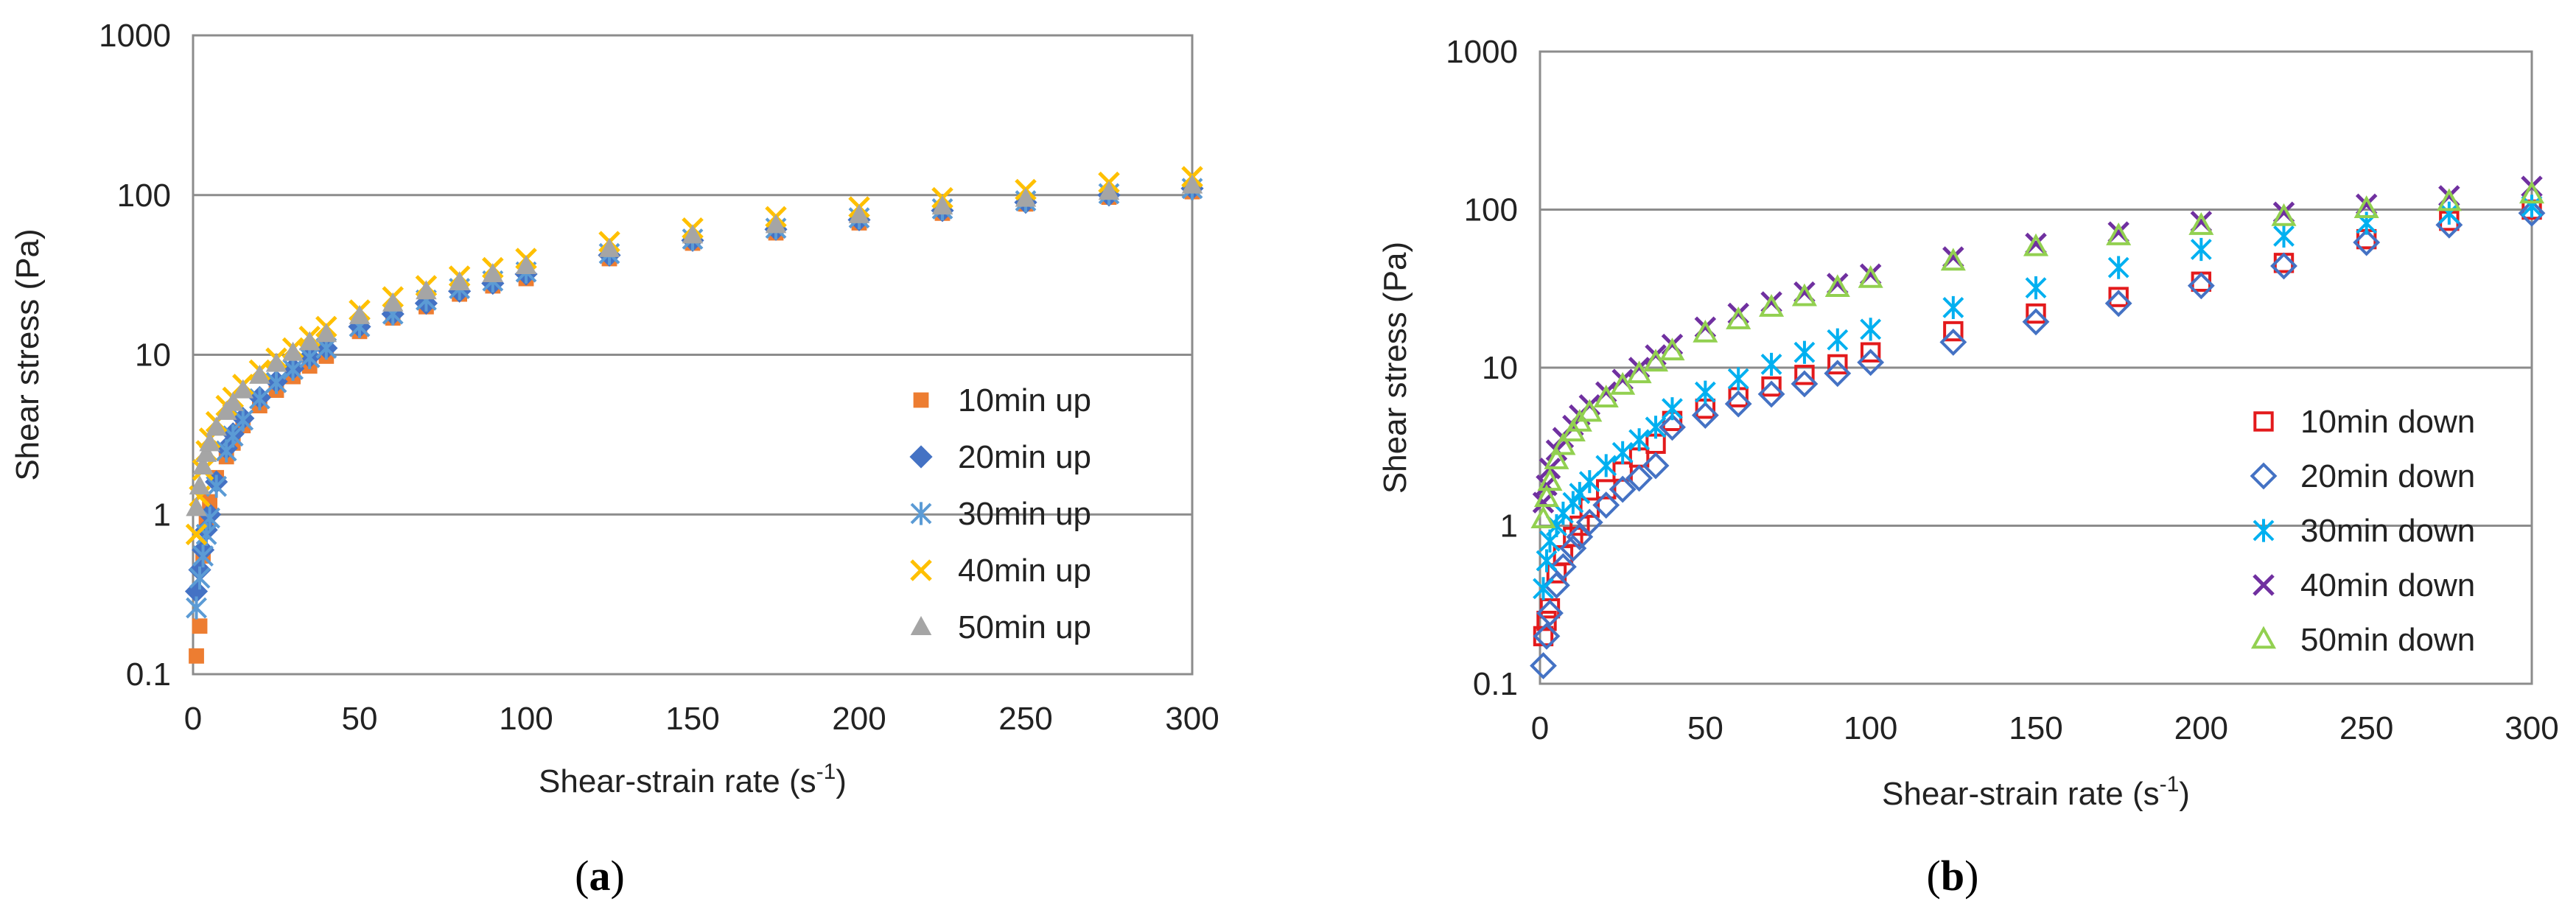  I want to click on legend-label: 40min up, so click(1024, 571).